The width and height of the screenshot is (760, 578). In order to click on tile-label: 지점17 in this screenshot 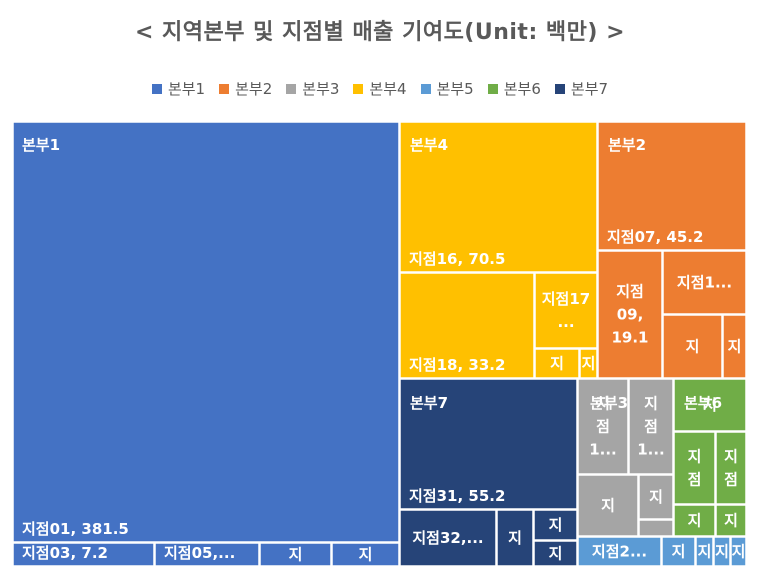, I will do `click(566, 299)`.